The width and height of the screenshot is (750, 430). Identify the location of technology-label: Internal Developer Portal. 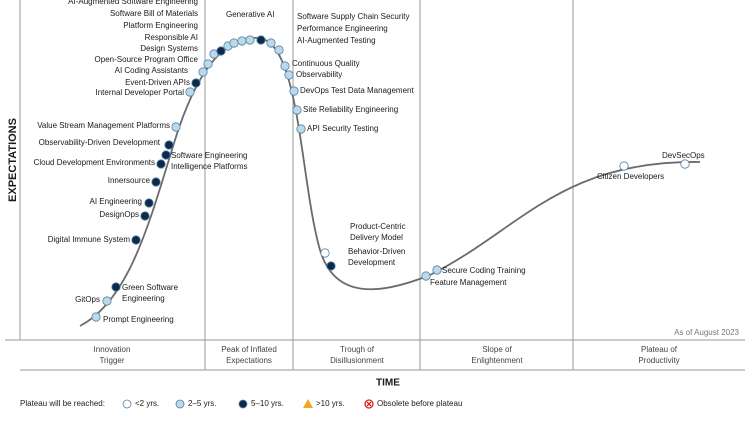
(140, 92).